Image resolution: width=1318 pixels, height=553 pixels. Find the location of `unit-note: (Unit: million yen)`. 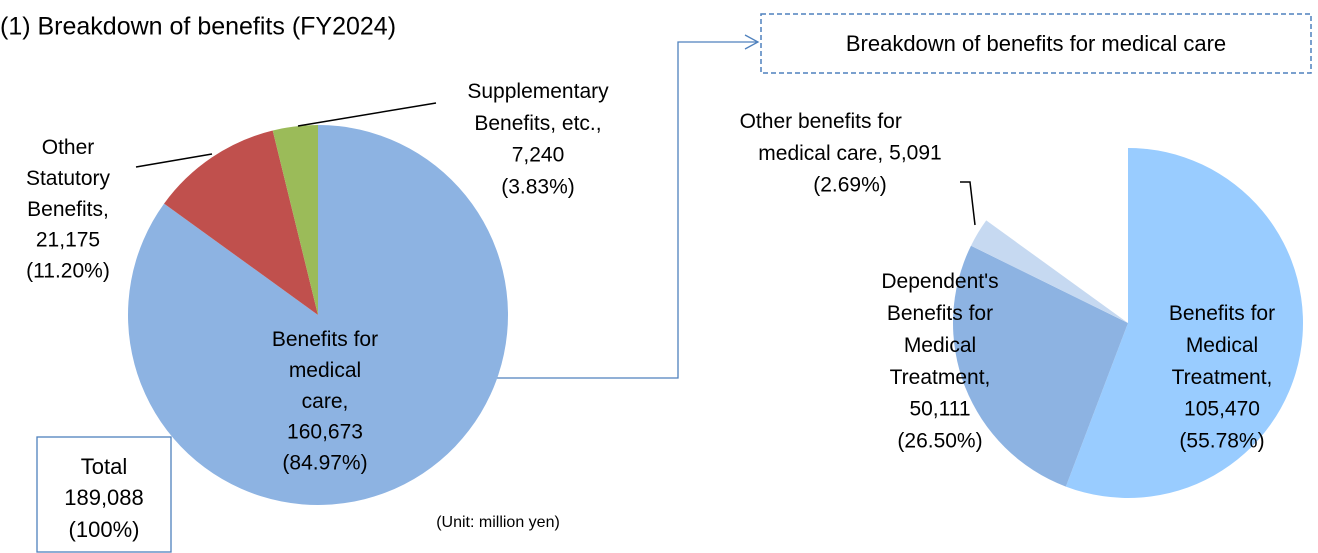

unit-note: (Unit: million yen) is located at coordinates (498, 522).